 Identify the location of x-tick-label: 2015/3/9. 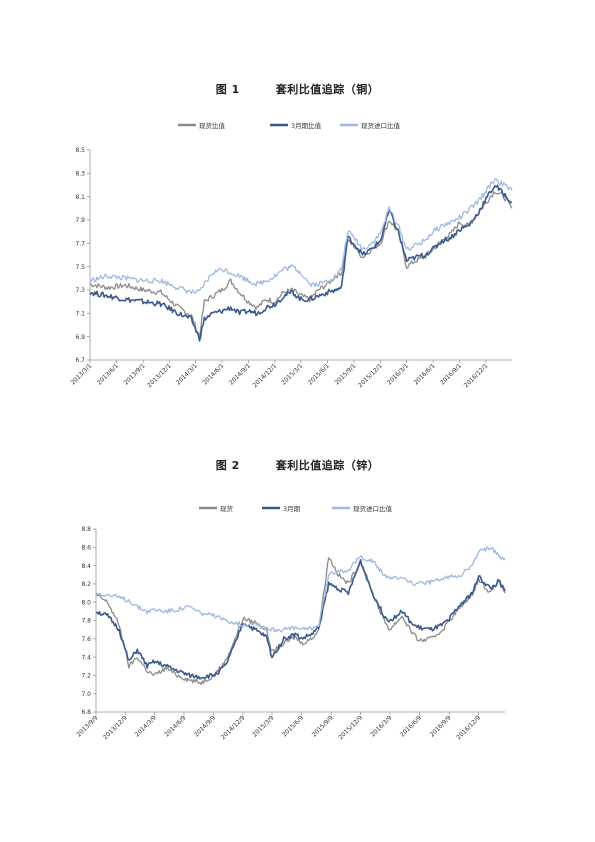
(263, 726).